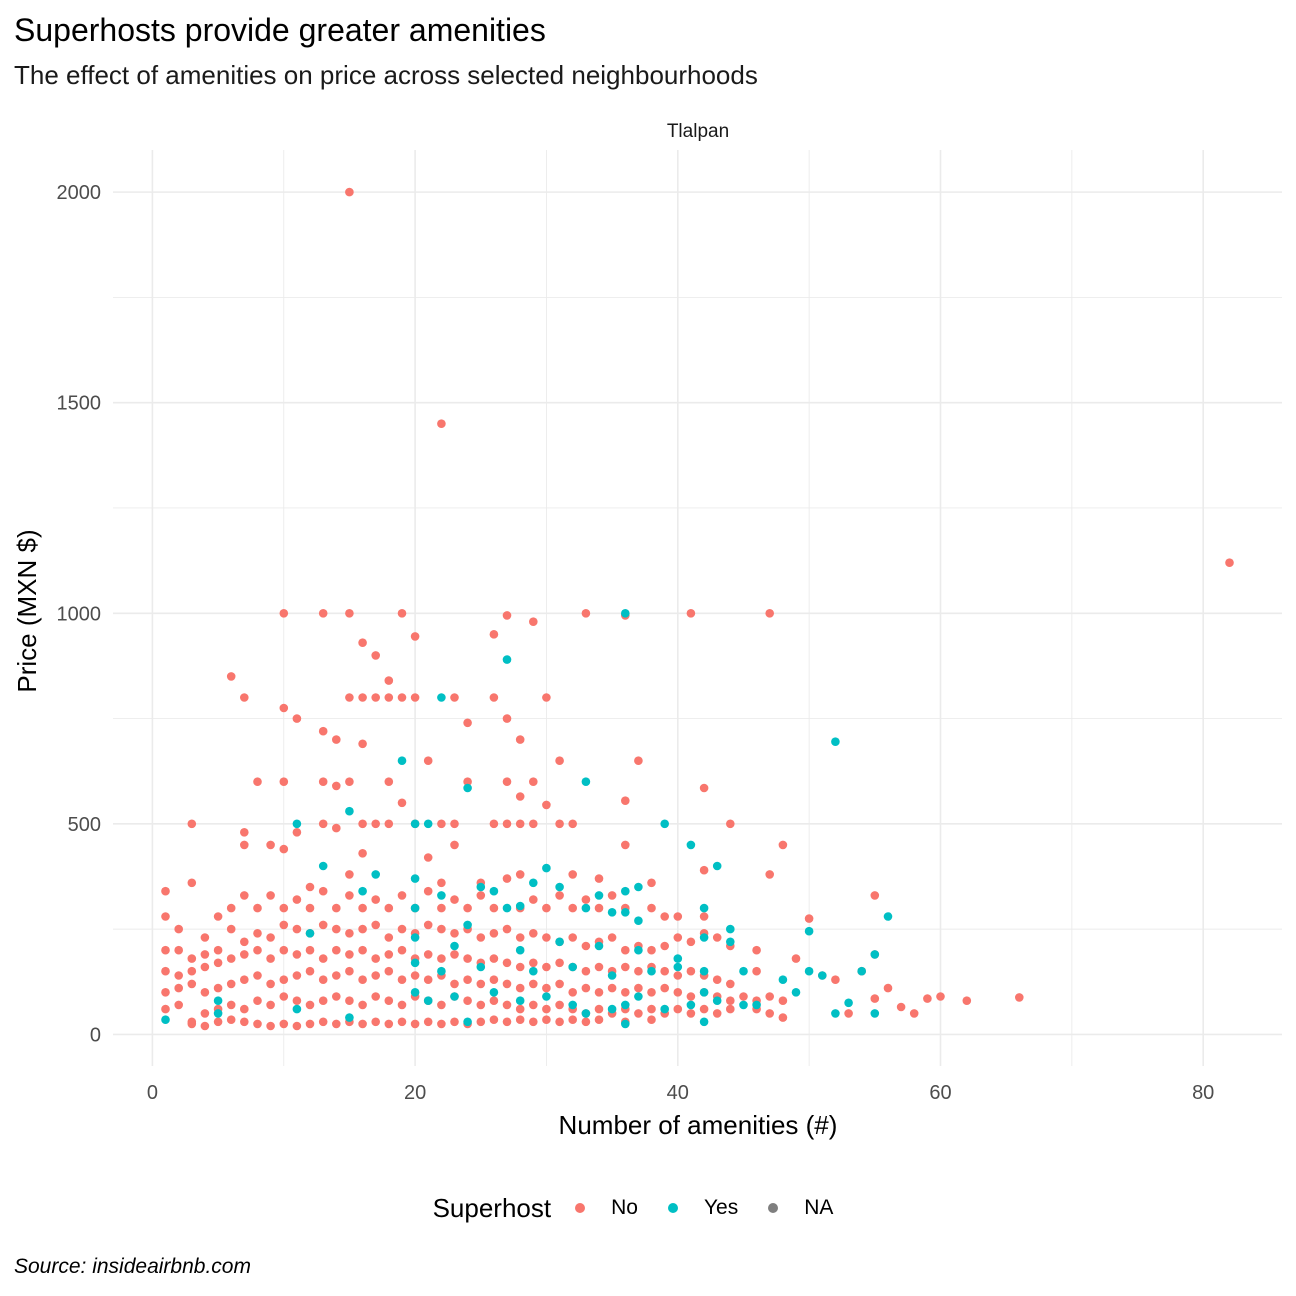 The image size is (1296, 1296). I want to click on y-tick-label: 1000, so click(79, 614).